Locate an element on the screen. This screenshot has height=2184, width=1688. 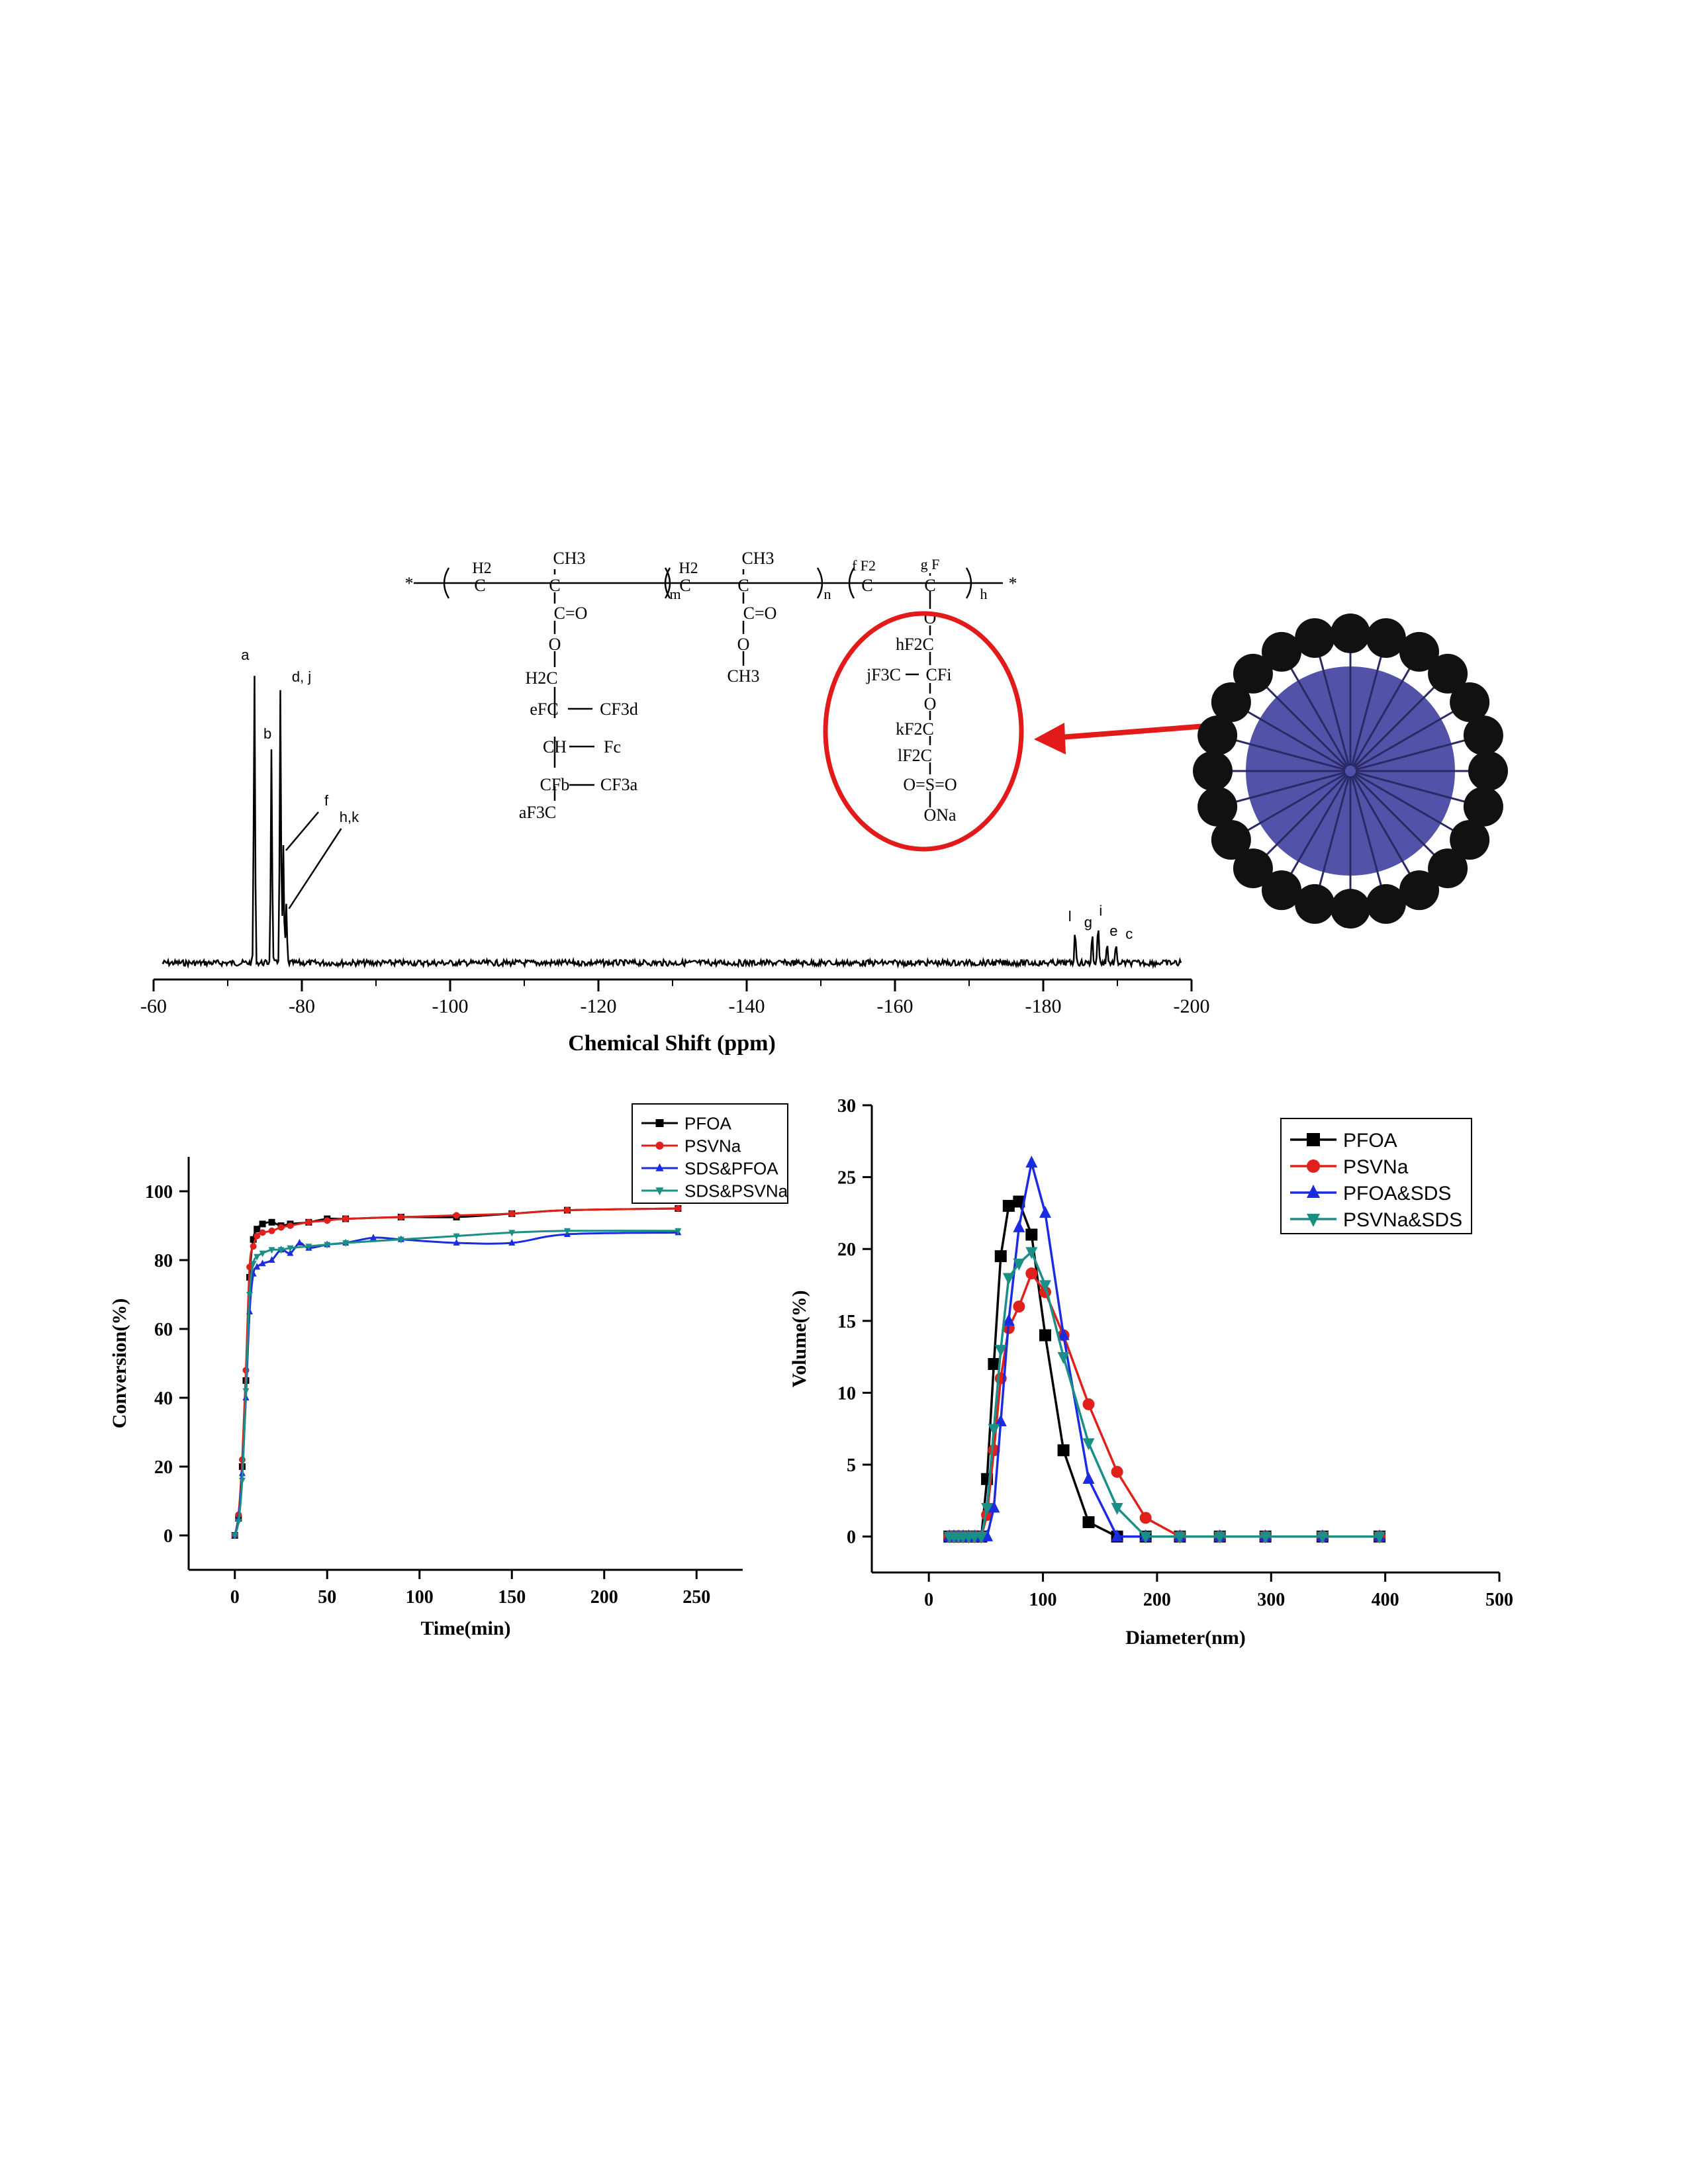
nmr-tick-label: -80 is located at coordinates (302, 1006).